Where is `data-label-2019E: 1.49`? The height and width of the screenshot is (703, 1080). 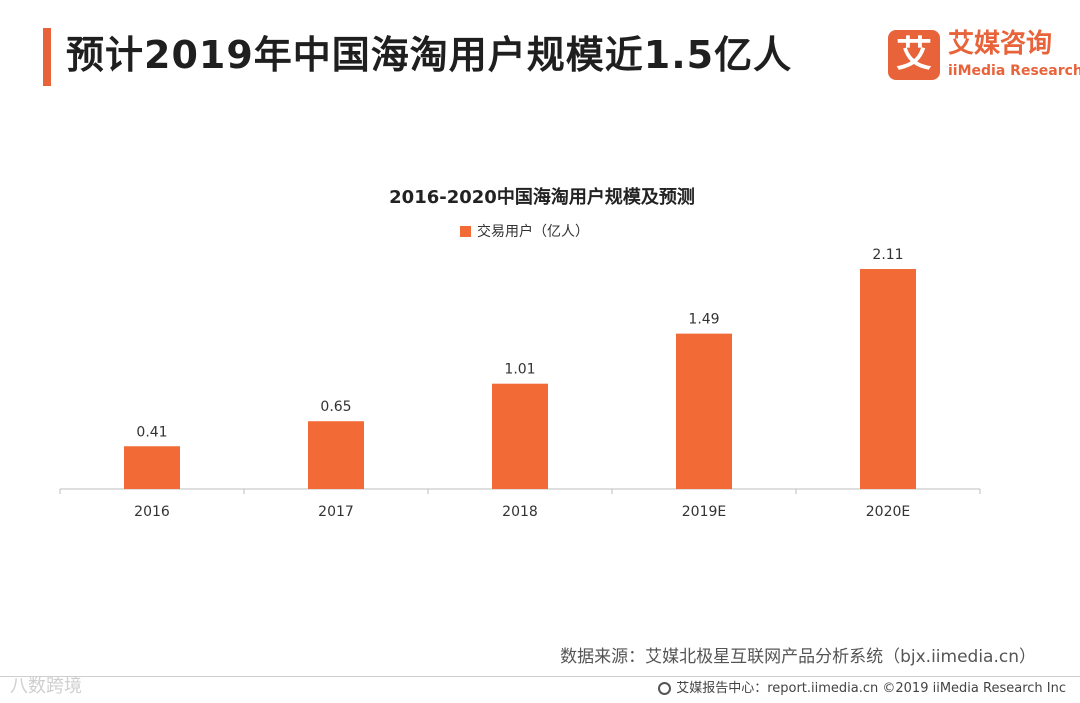
data-label-2019E: 1.49 is located at coordinates (703, 320).